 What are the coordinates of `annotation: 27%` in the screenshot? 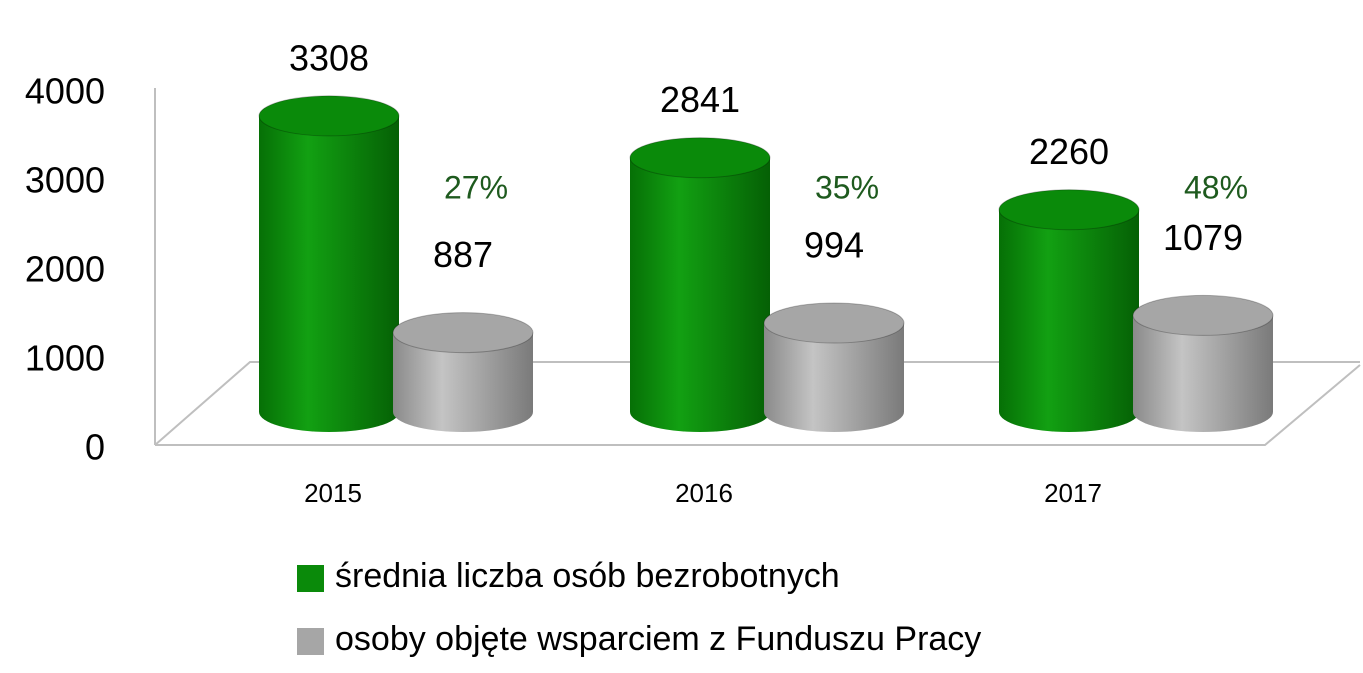 It's located at (476, 187).